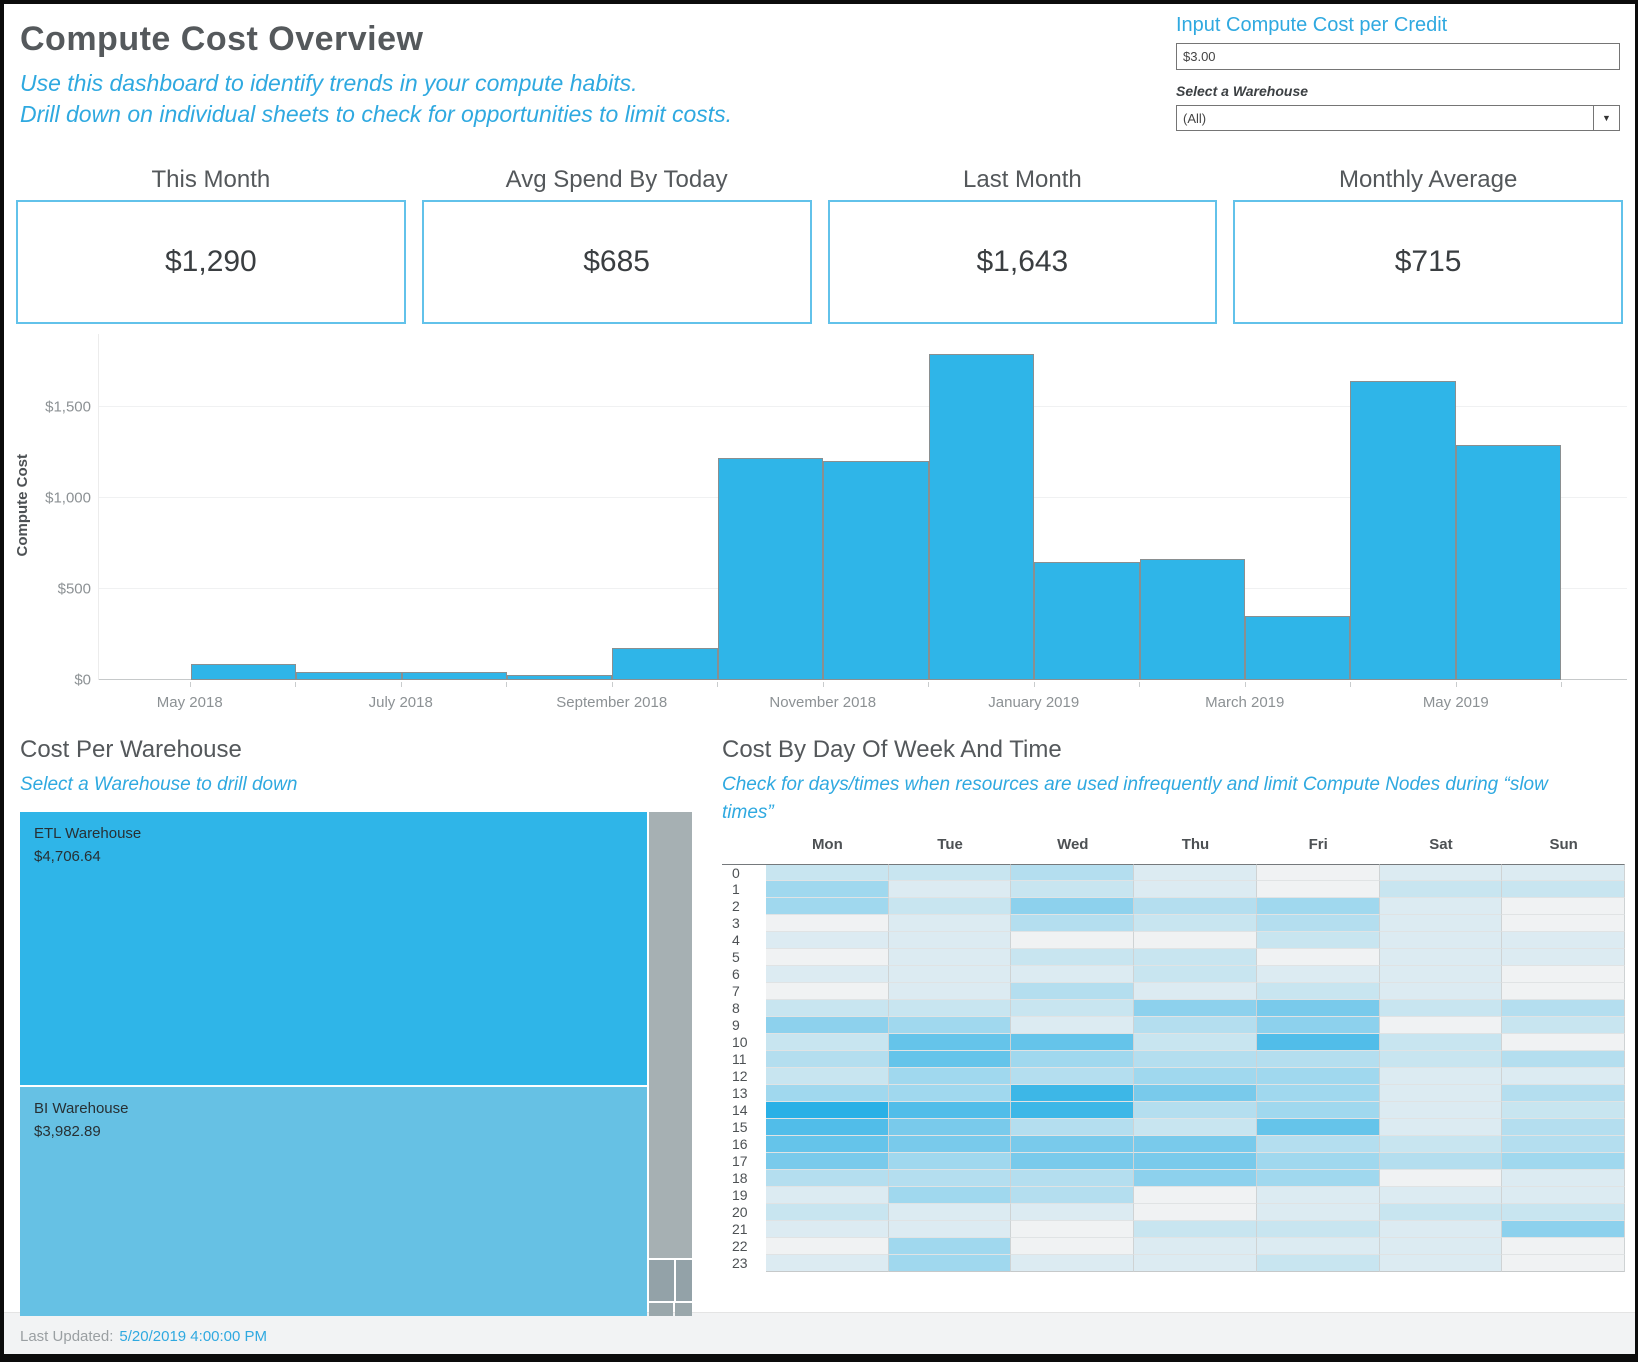  What do you see at coordinates (1606, 118) in the screenshot?
I see `caret-down-icon: ▼` at bounding box center [1606, 118].